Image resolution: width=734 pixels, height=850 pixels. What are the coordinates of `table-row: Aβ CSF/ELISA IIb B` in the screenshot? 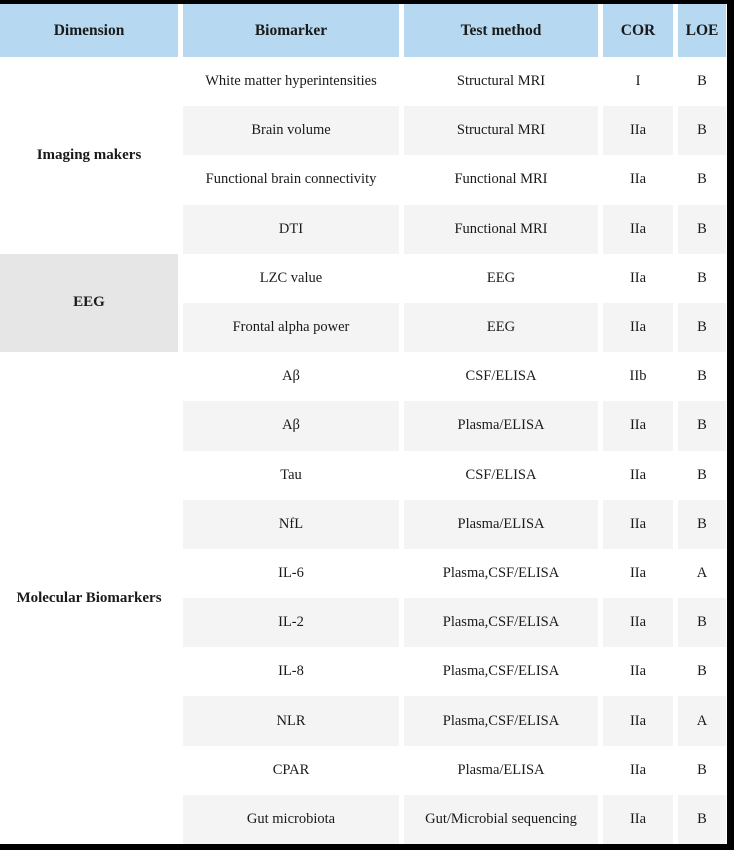 It's located at (455, 377).